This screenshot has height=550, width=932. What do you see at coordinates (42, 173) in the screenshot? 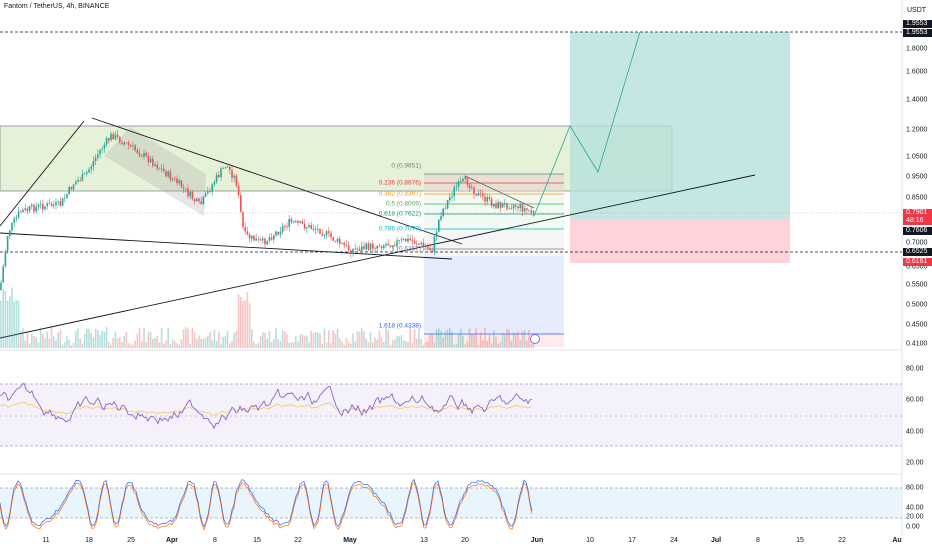
I see `impulse-line` at bounding box center [42, 173].